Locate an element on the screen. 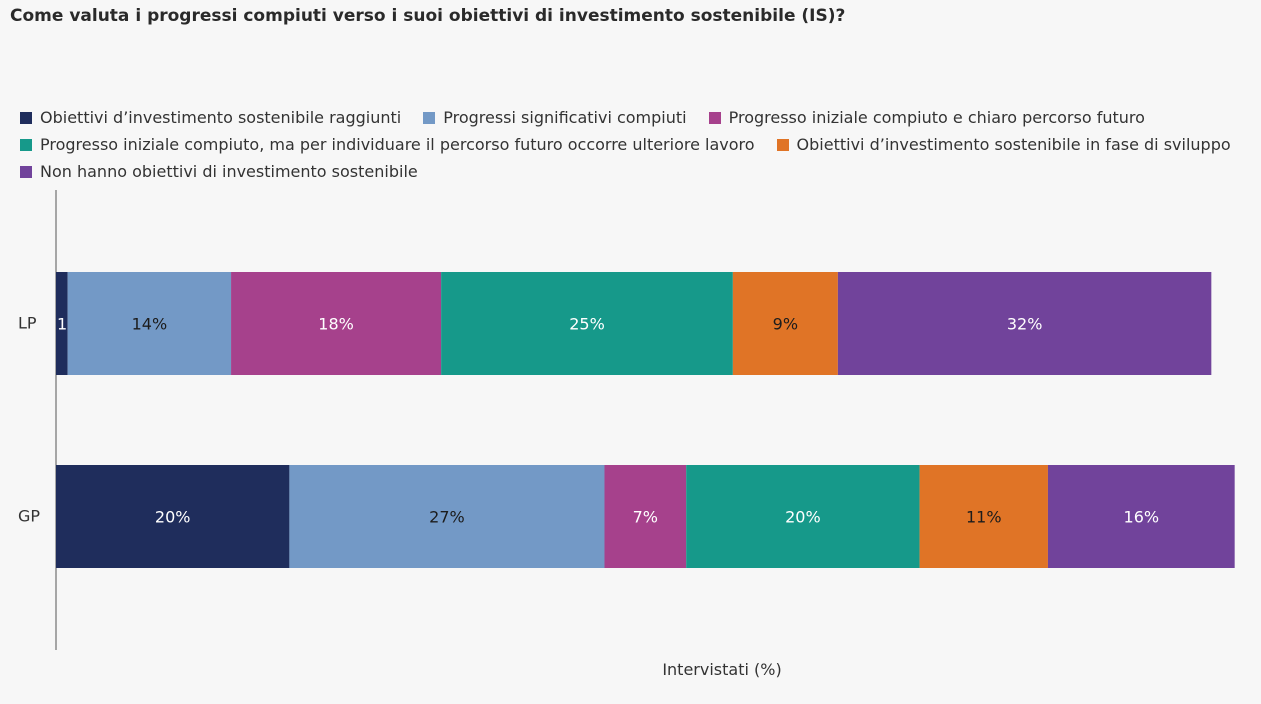 Image resolution: width=1261 pixels, height=704 pixels. data-label-gp-1: 27% is located at coordinates (447, 517).